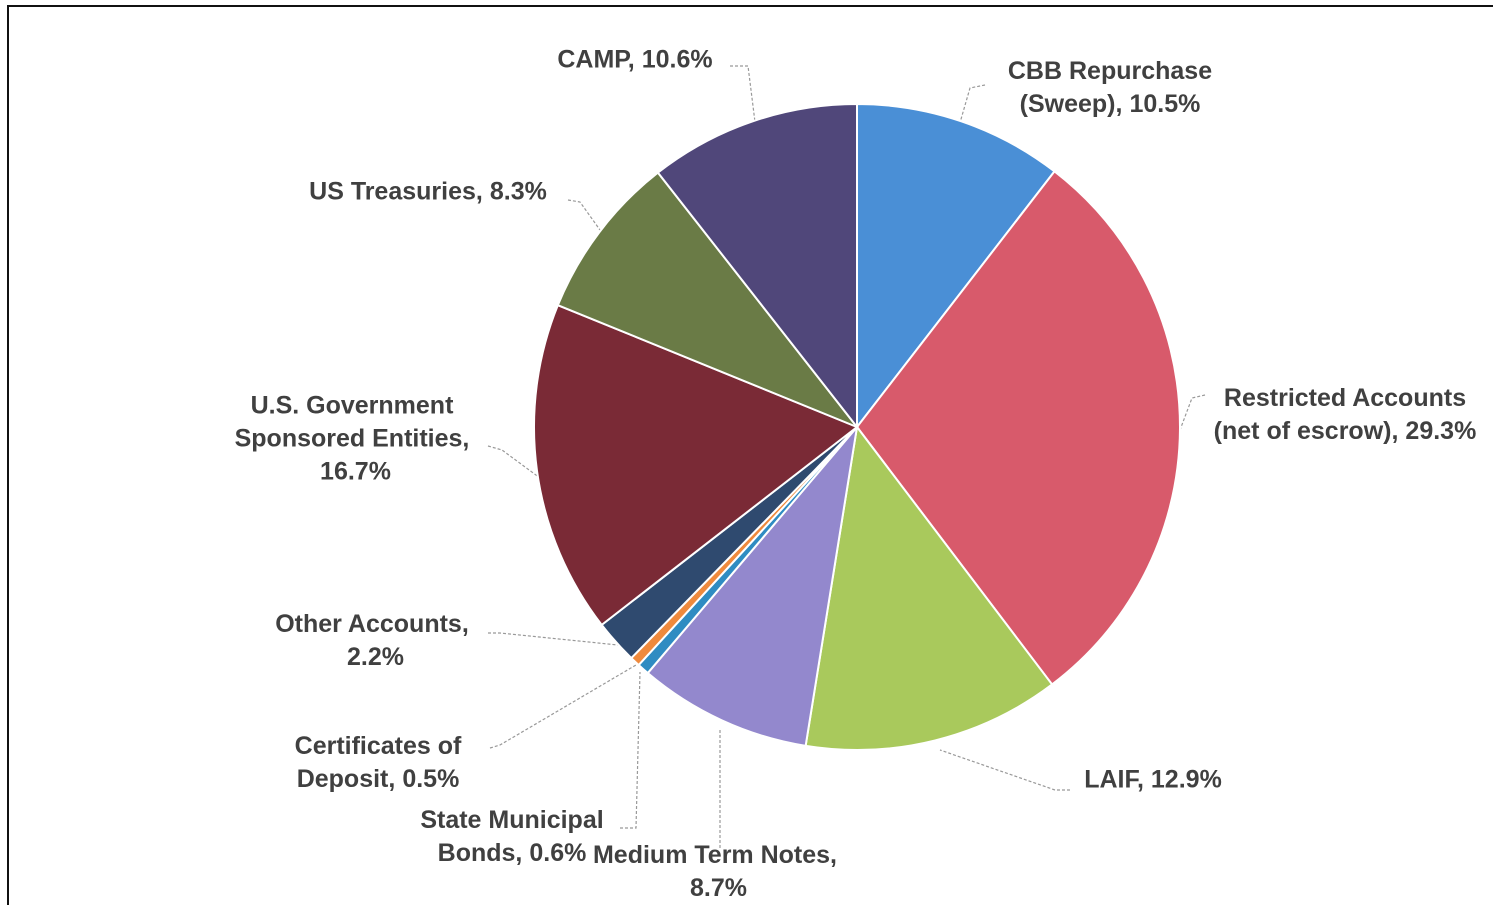 The image size is (1493, 905). What do you see at coordinates (375, 657) in the screenshot?
I see `value-label: 2.2%` at bounding box center [375, 657].